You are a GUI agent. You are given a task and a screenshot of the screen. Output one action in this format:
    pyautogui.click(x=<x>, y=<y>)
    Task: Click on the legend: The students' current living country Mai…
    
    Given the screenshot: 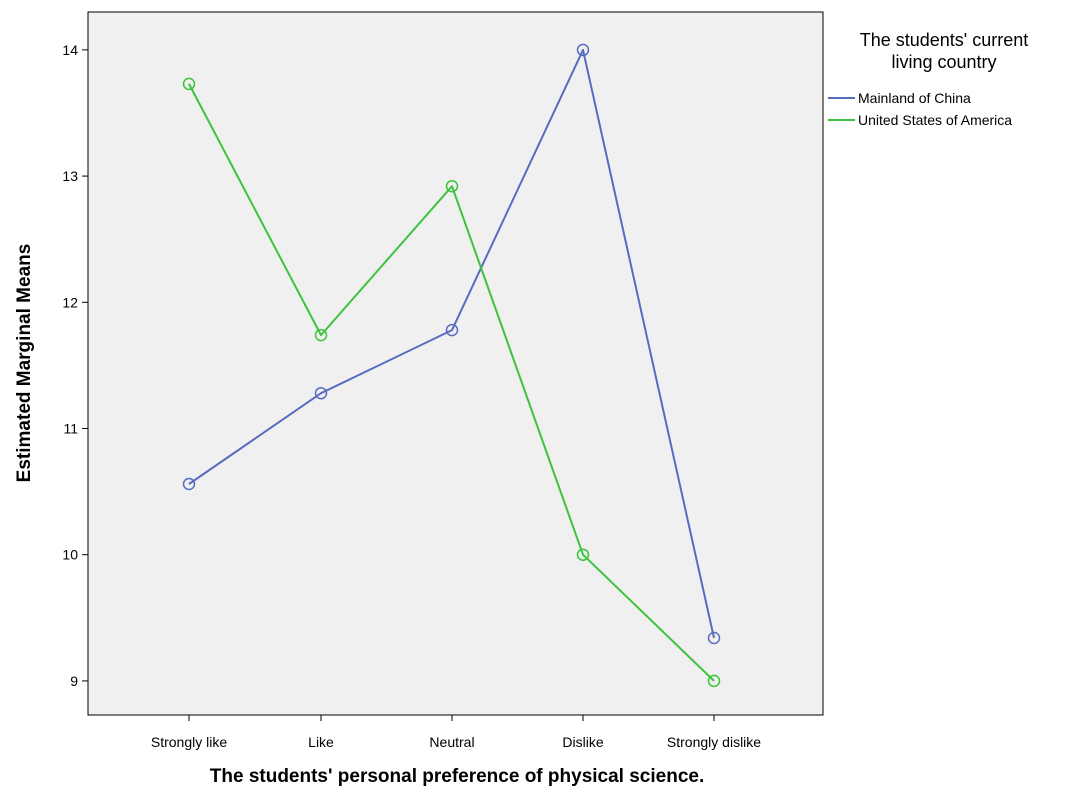 What is the action you would take?
    pyautogui.click(x=928, y=79)
    